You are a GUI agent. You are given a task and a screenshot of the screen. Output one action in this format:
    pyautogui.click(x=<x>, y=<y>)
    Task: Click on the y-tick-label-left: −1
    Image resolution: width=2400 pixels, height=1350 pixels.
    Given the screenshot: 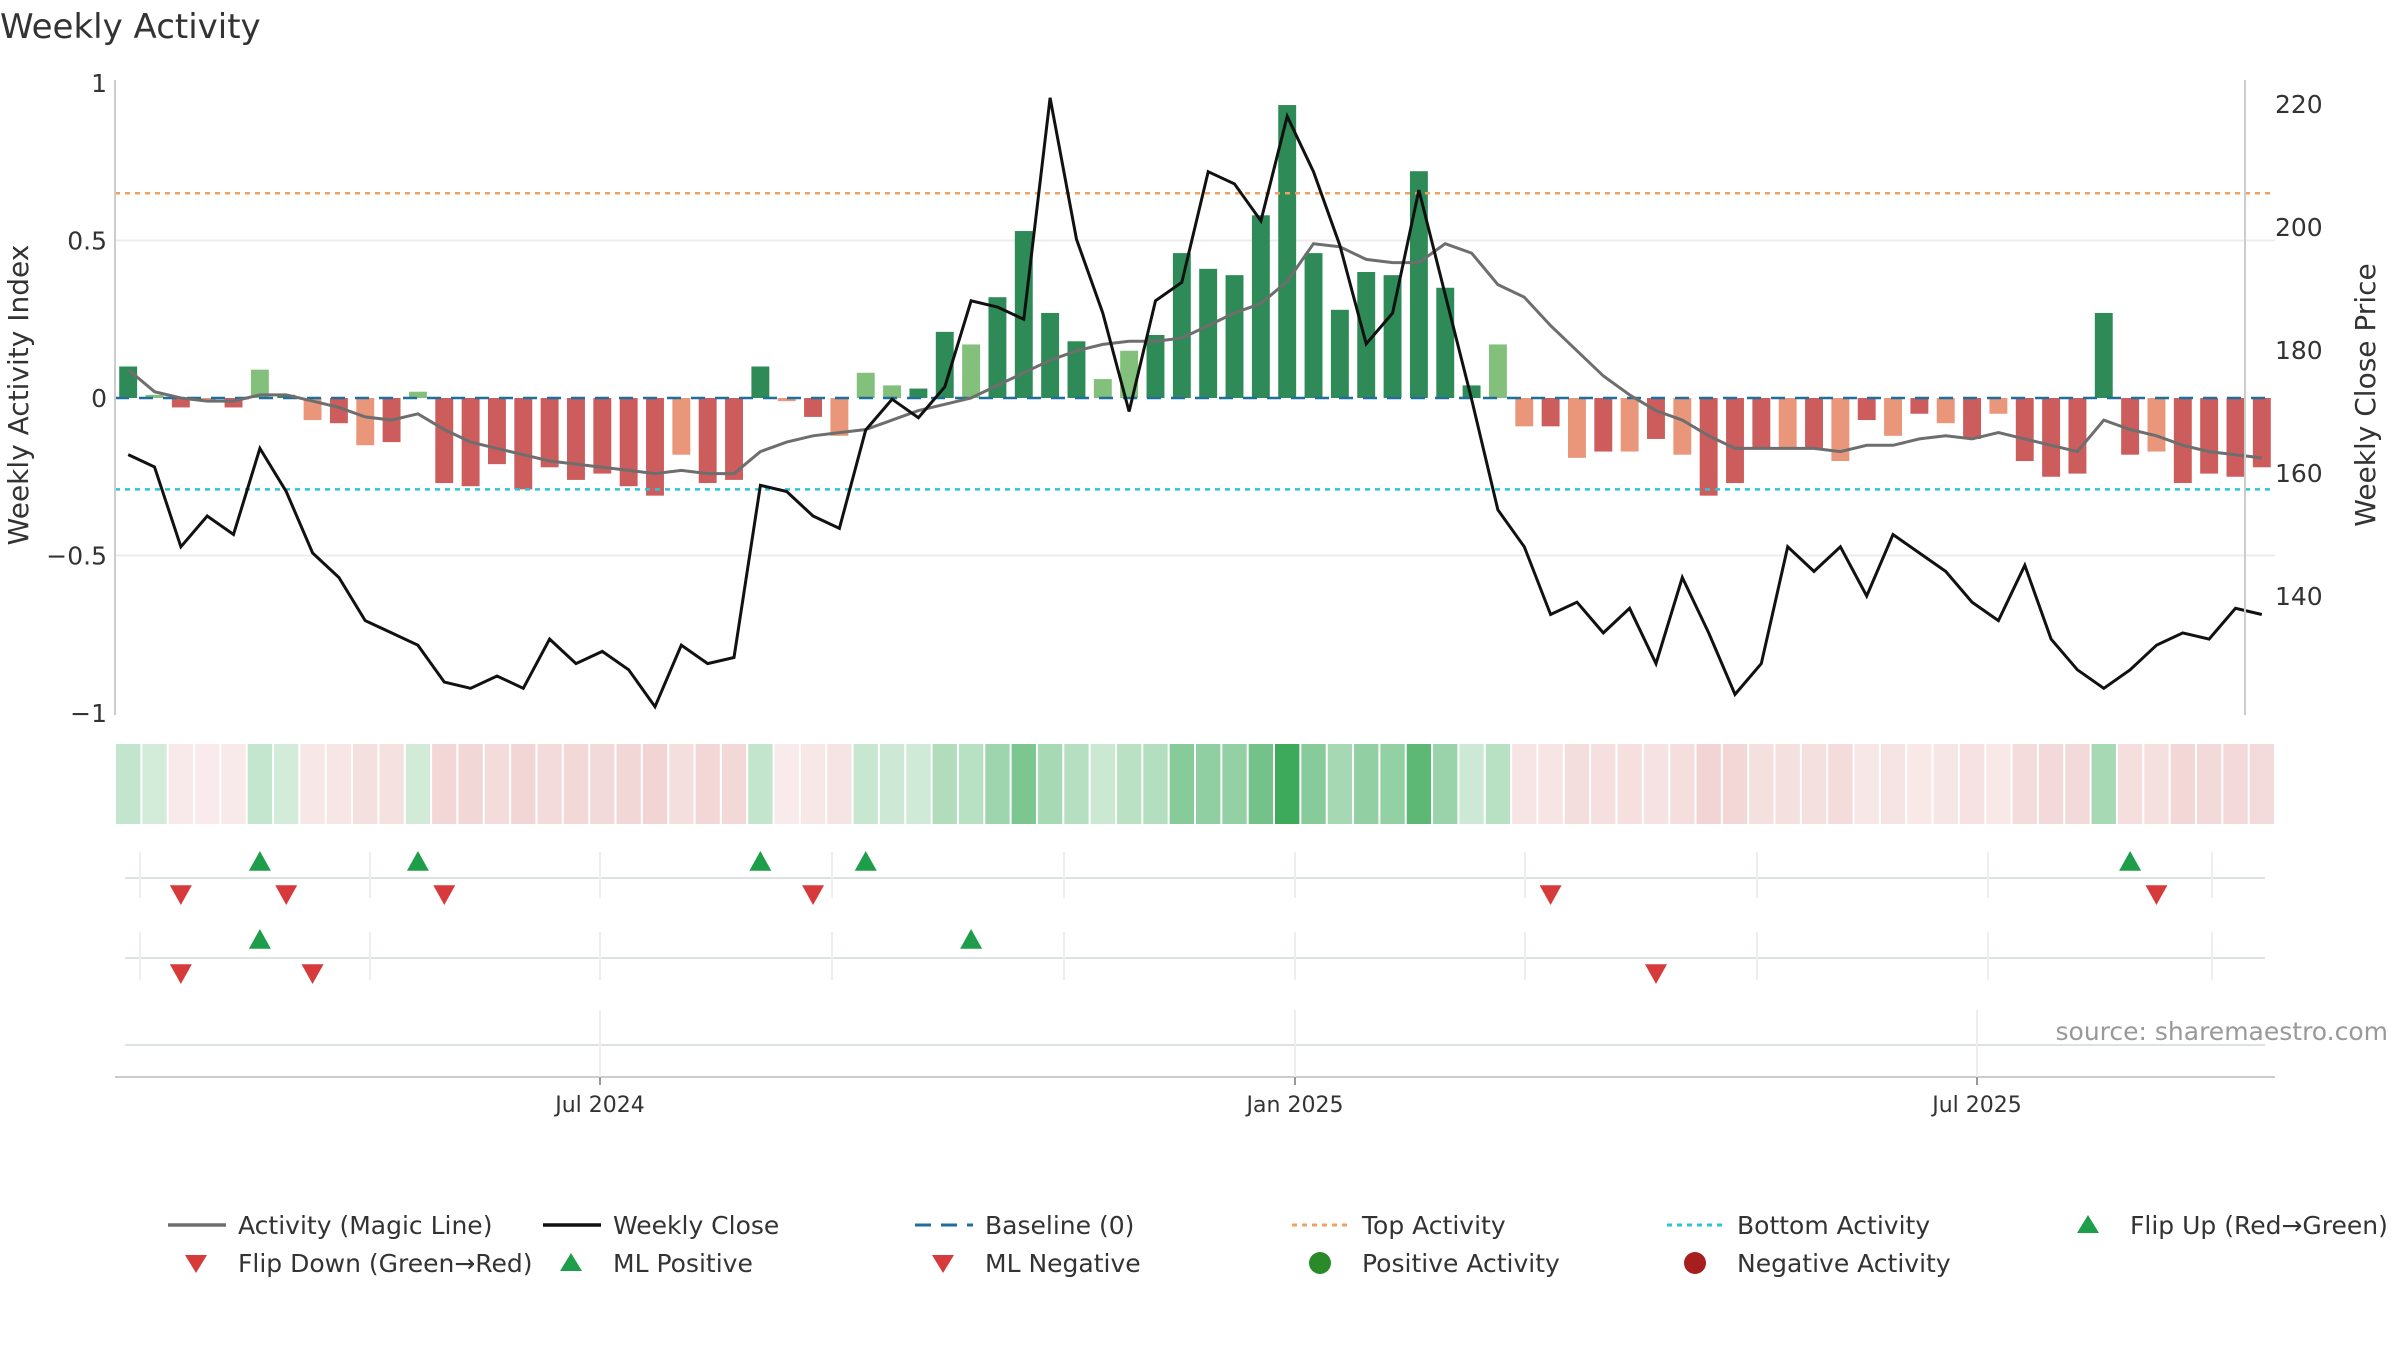 What is the action you would take?
    pyautogui.click(x=88, y=713)
    